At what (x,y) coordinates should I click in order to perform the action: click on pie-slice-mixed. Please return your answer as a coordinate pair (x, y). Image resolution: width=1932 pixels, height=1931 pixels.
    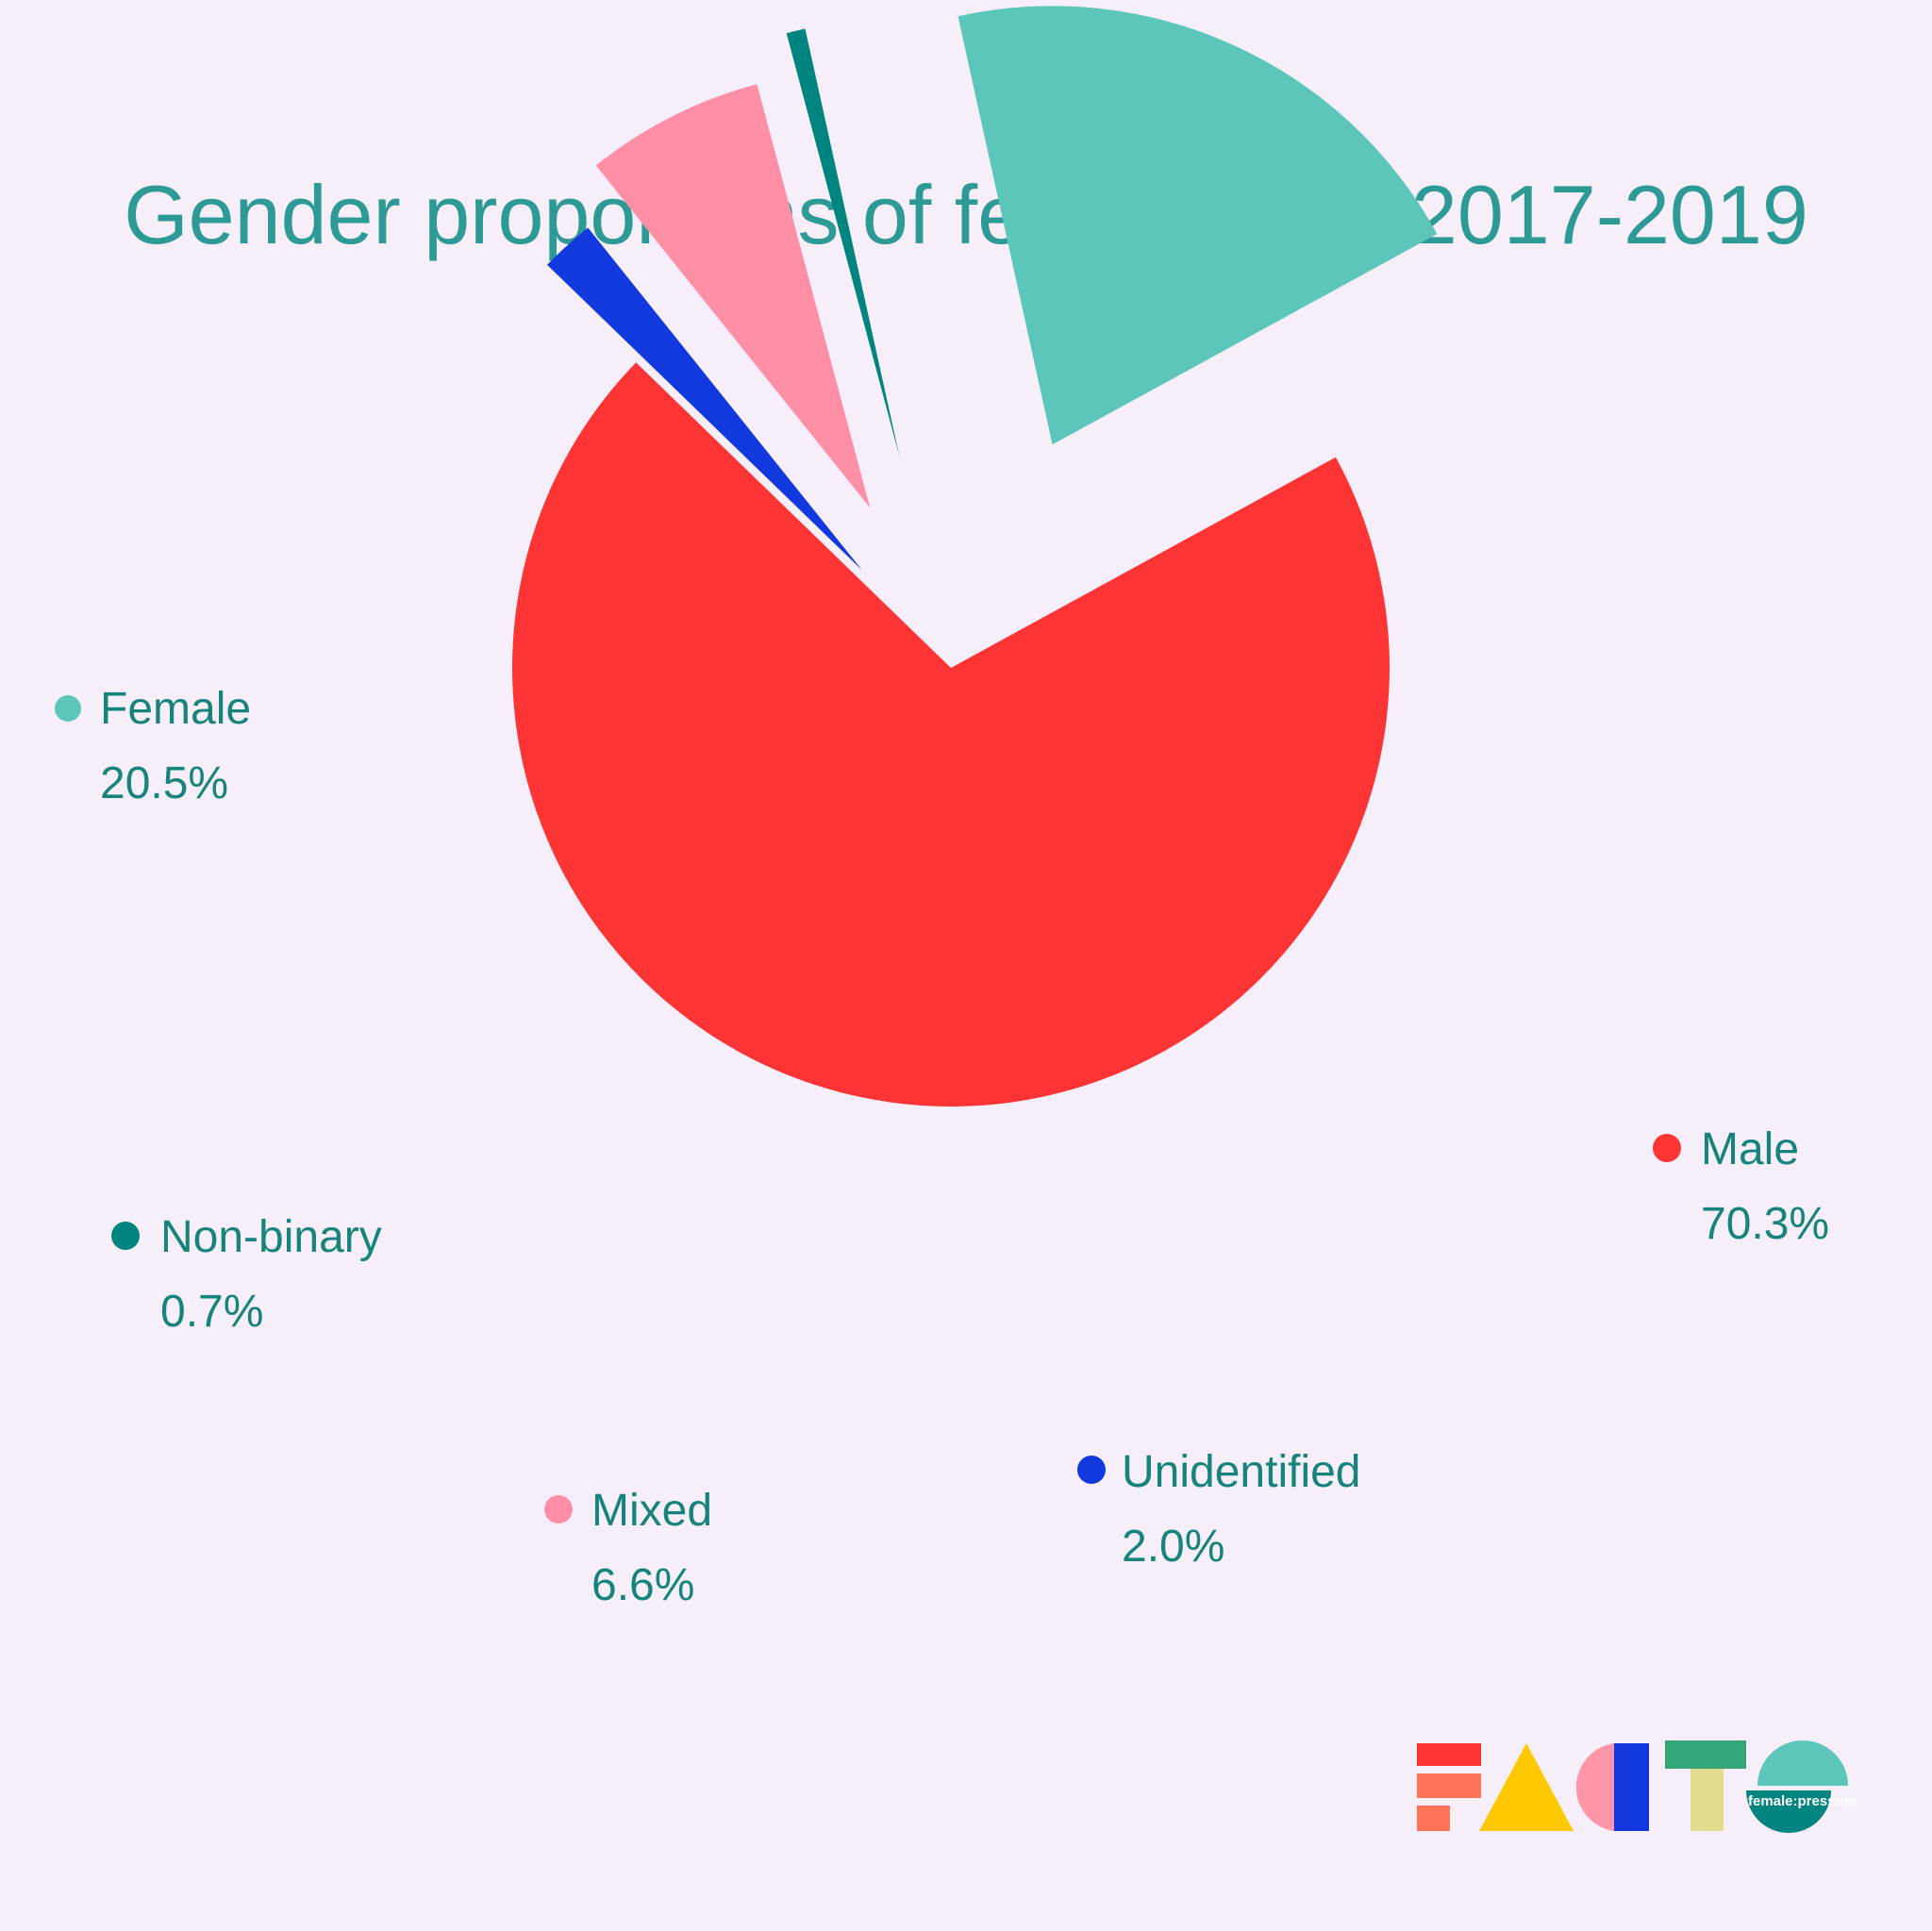
    Looking at the image, I should click on (733, 296).